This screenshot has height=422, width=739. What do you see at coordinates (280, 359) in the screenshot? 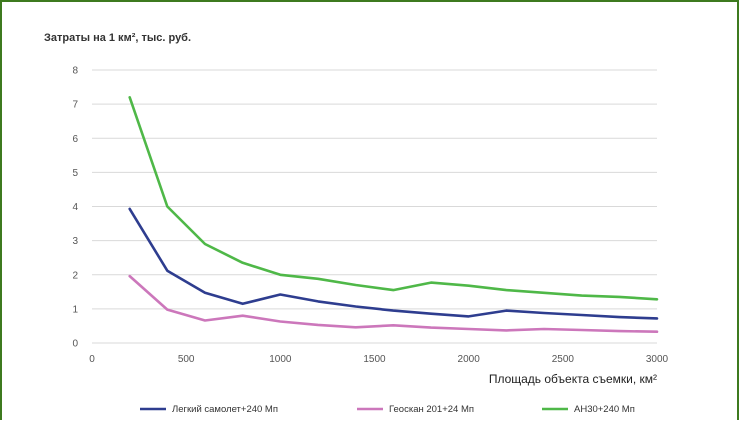
I see `x-tick-label-2: 1000` at bounding box center [280, 359].